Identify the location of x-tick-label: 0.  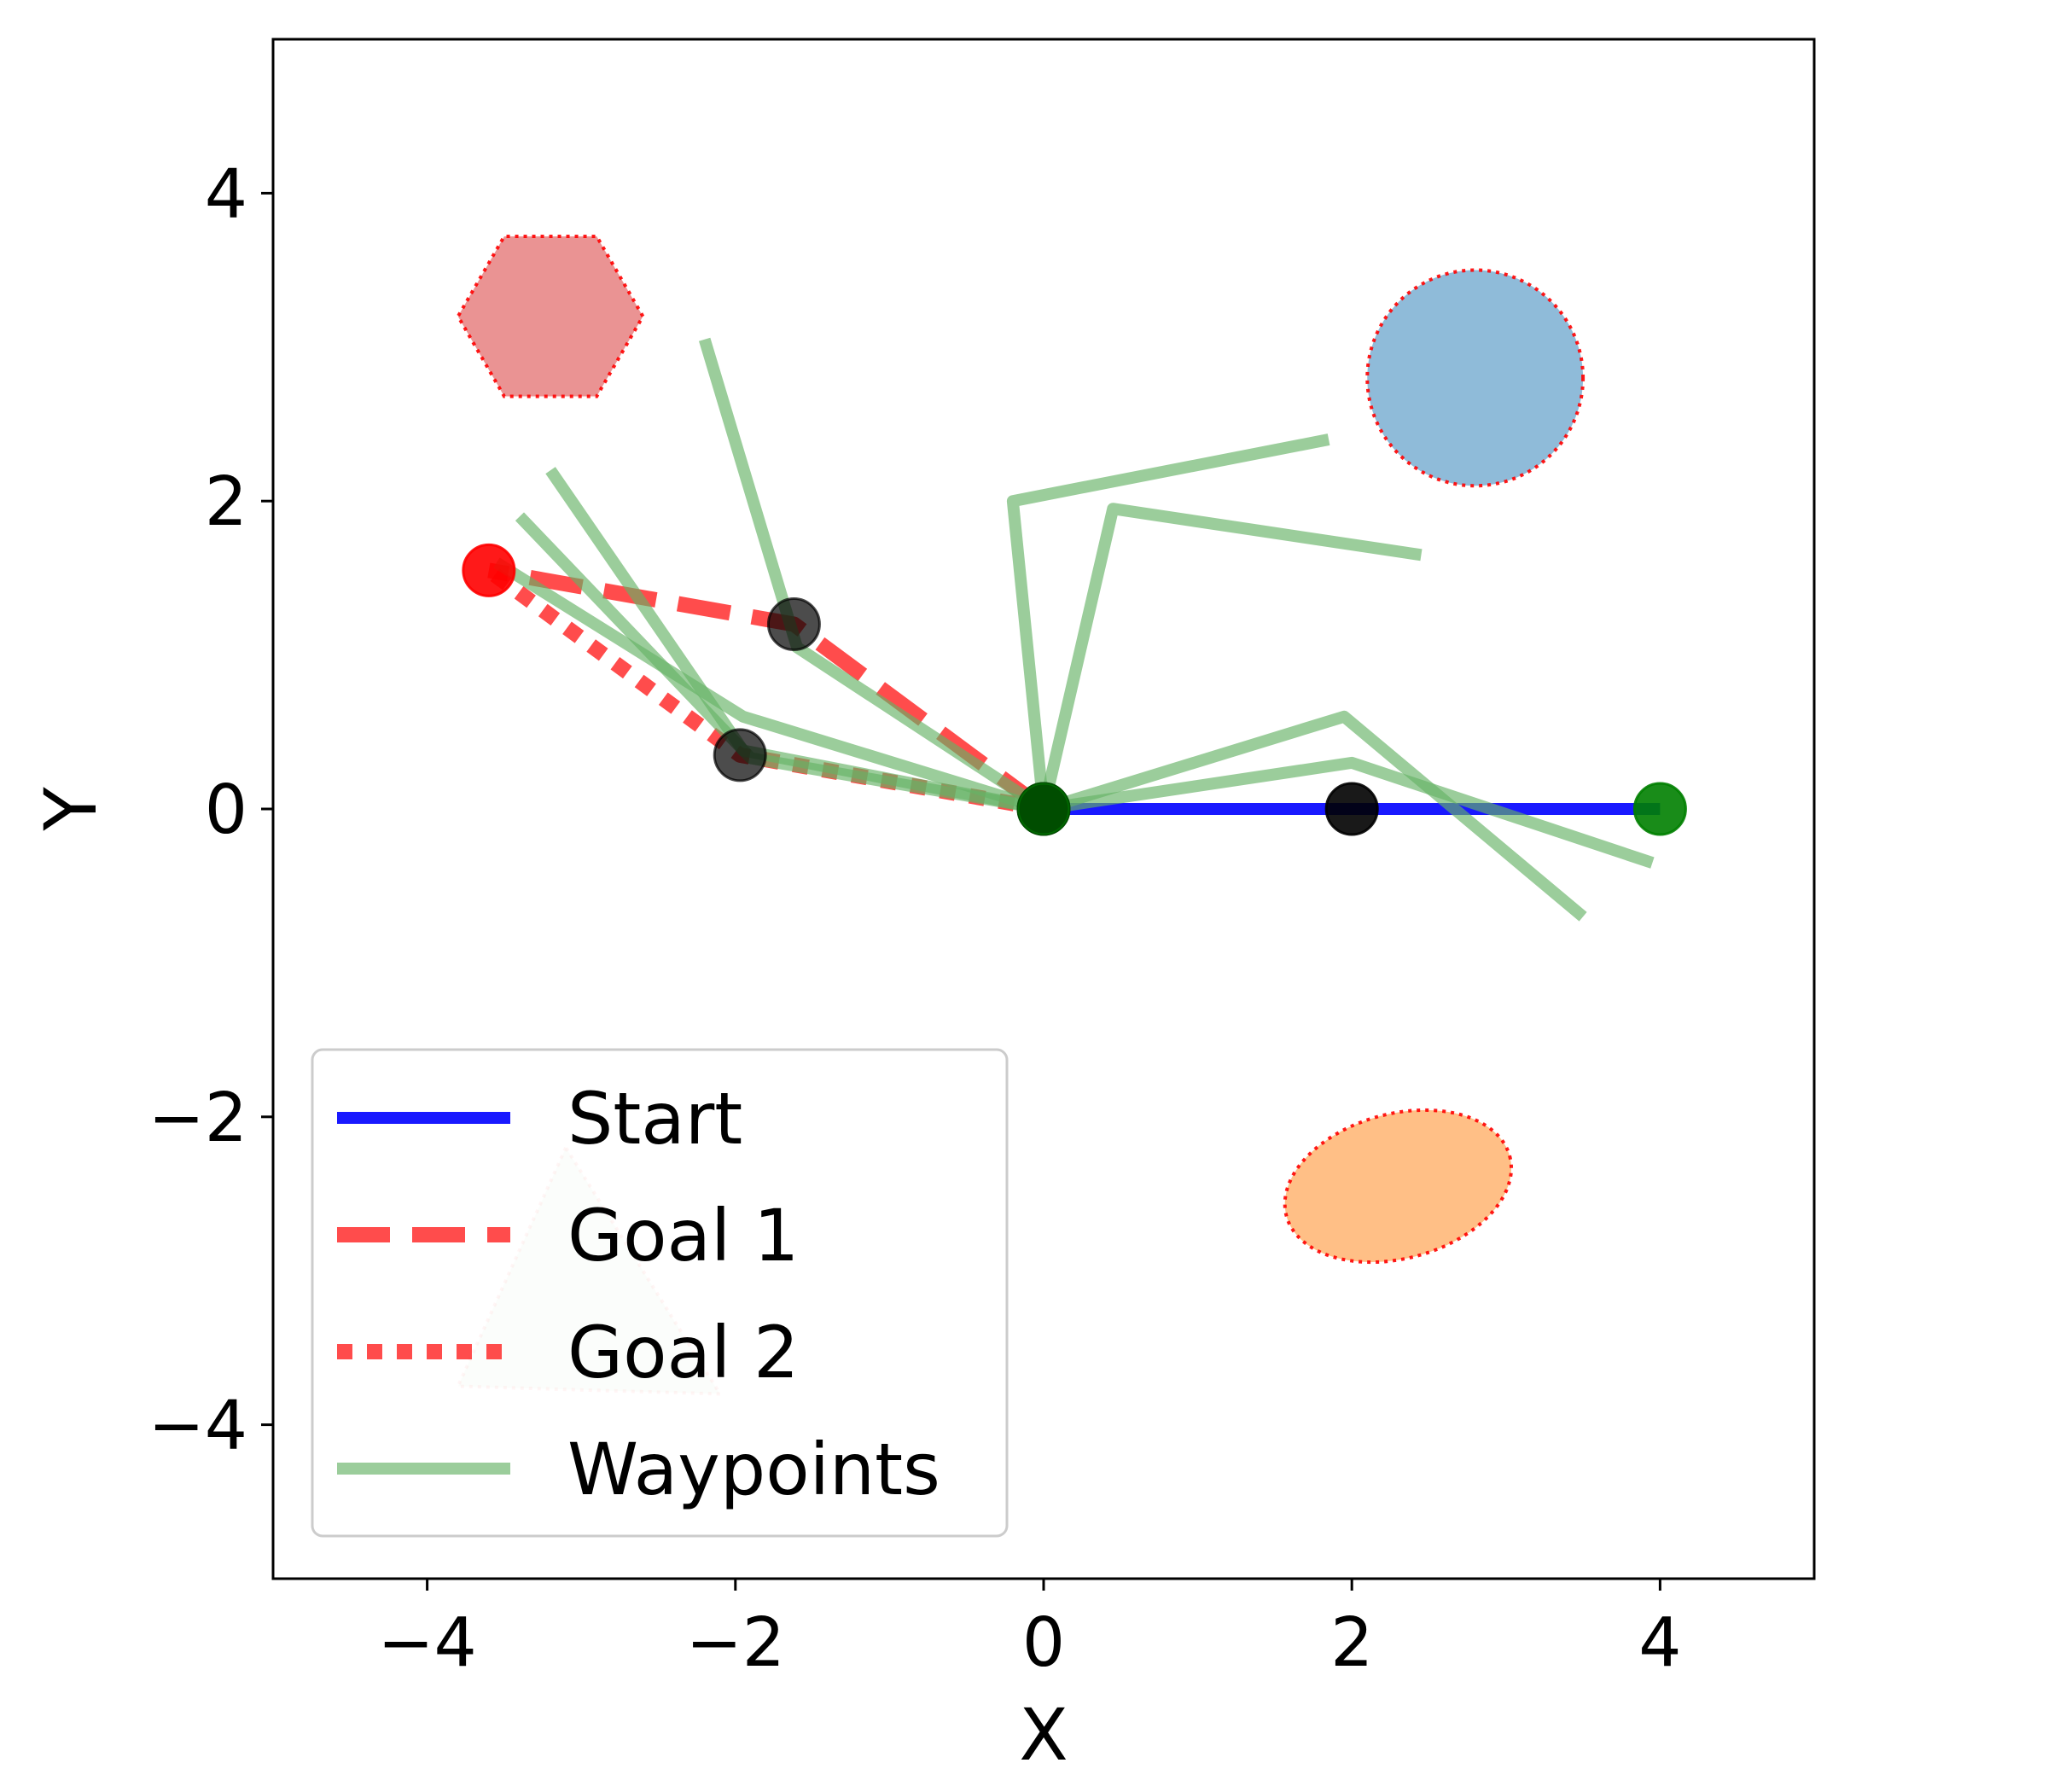
(1043, 1642).